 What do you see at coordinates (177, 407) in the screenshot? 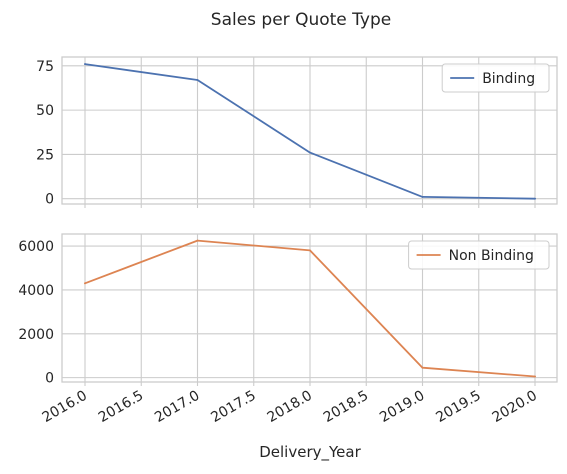
I see `x-tick-label: 2017.0` at bounding box center [177, 407].